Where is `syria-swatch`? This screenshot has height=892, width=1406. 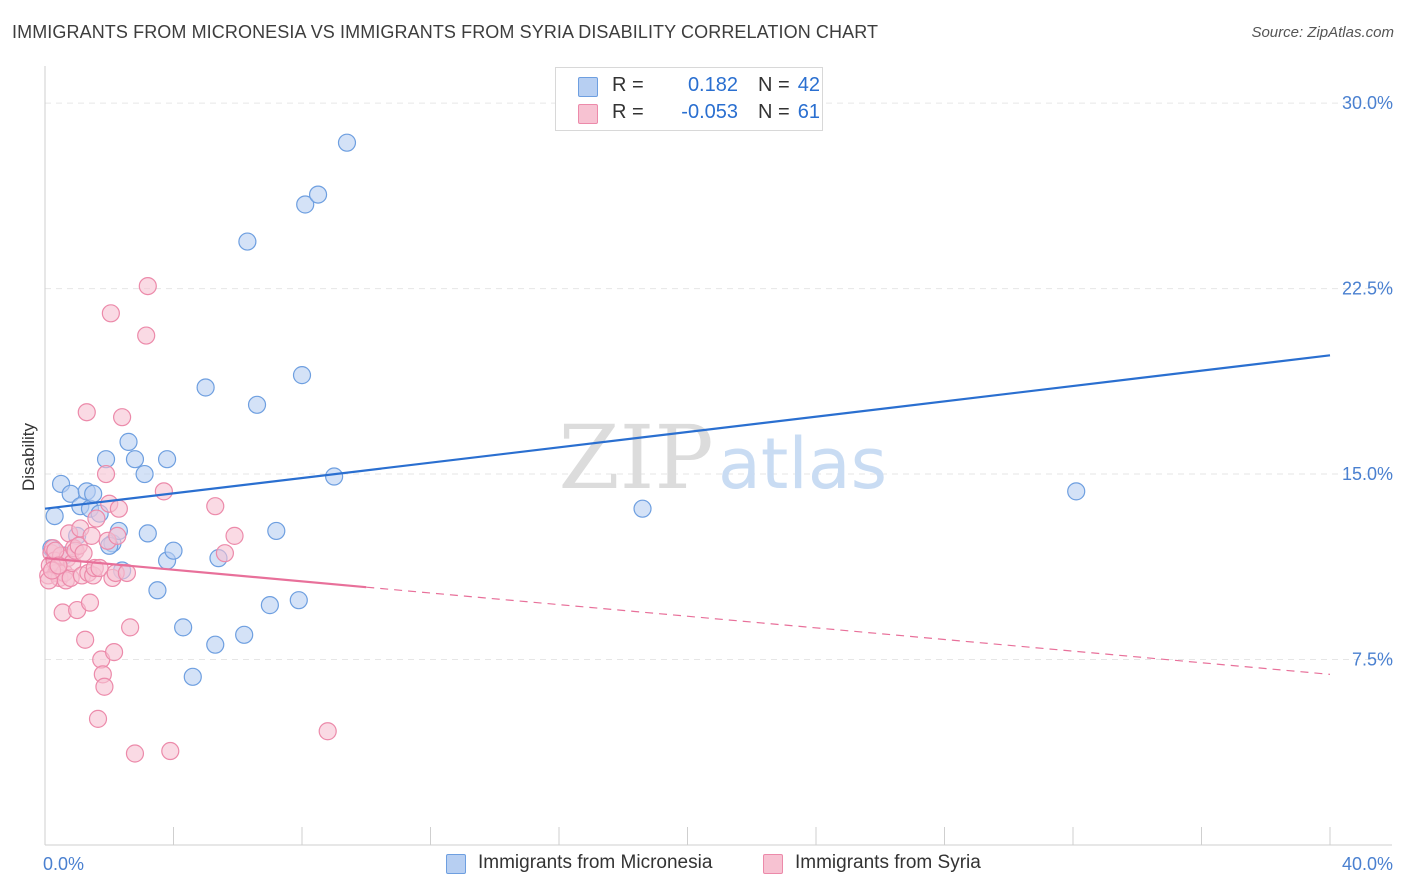
syria-swatch is located at coordinates (588, 114).